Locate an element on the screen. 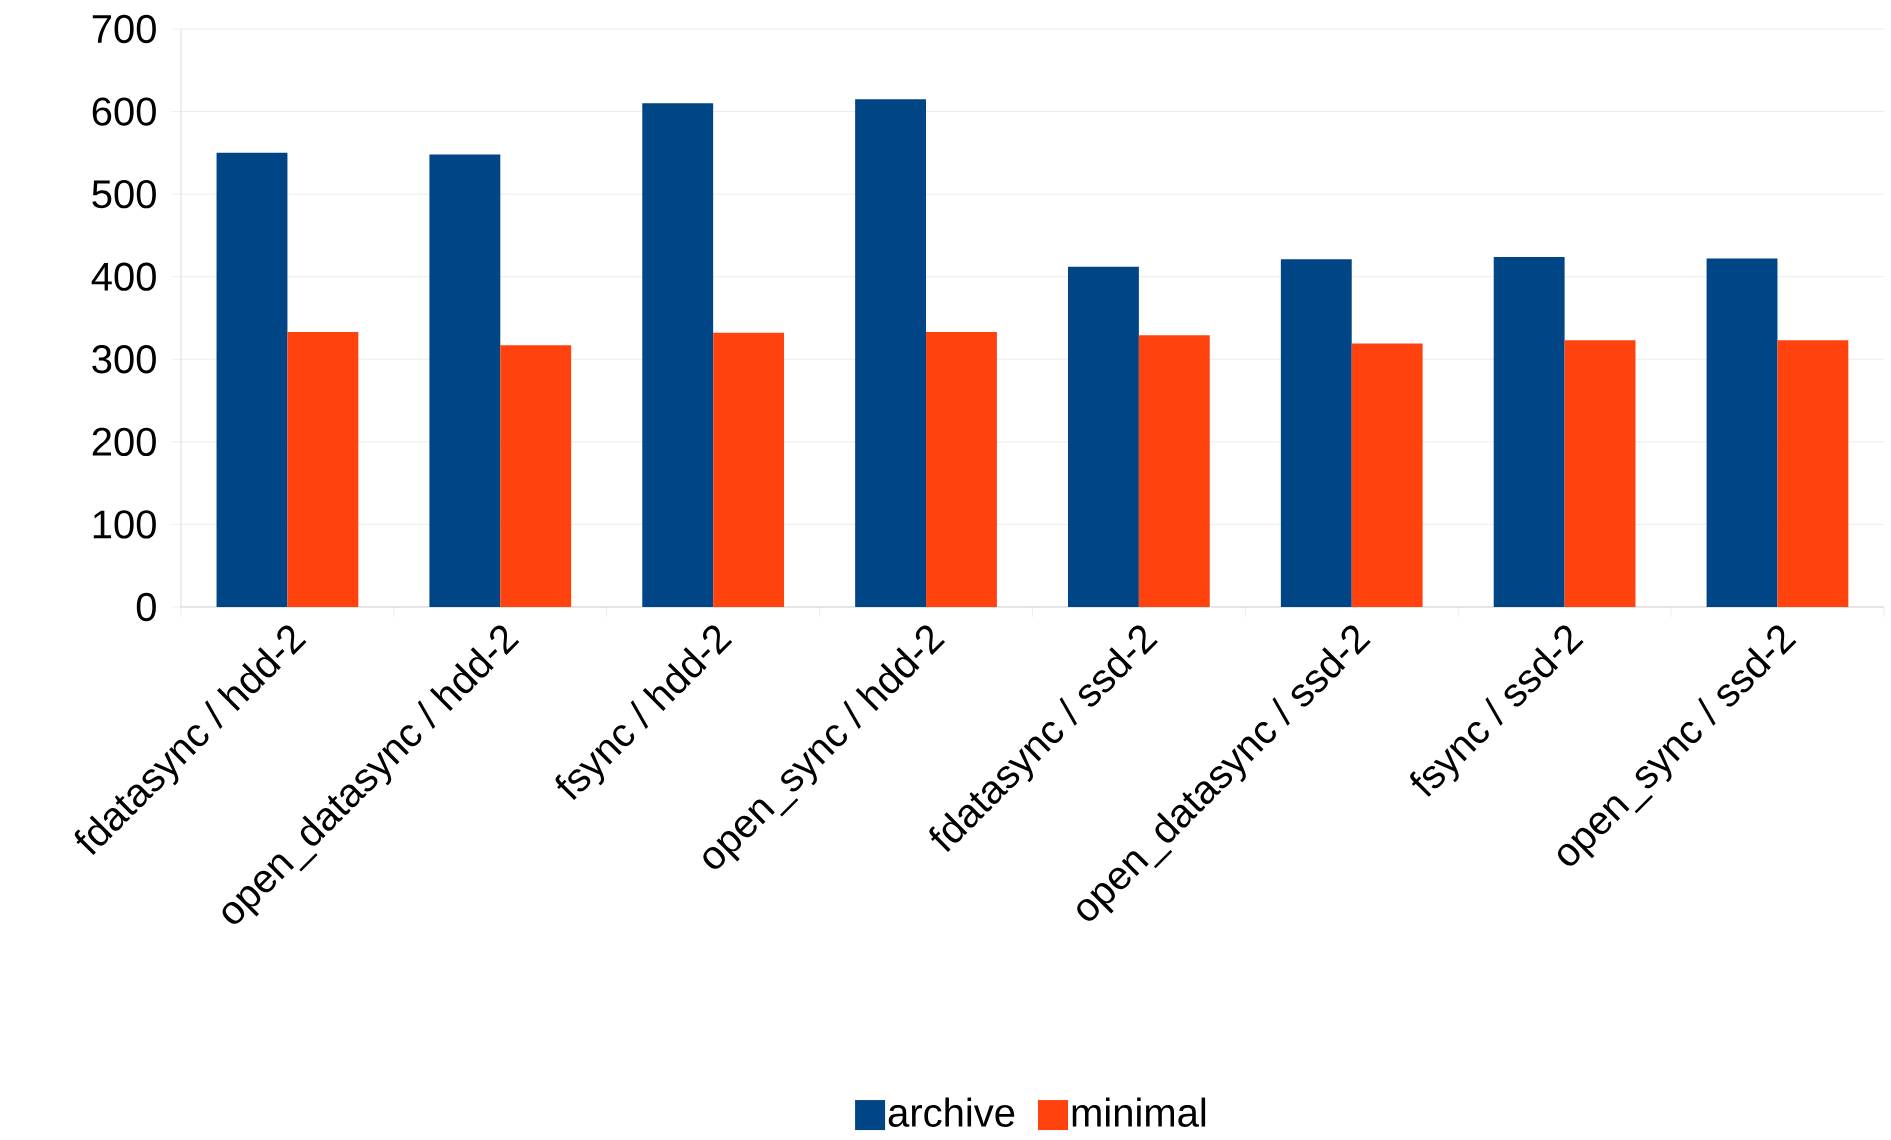  y-tick-label: 500 is located at coordinates (124, 194).